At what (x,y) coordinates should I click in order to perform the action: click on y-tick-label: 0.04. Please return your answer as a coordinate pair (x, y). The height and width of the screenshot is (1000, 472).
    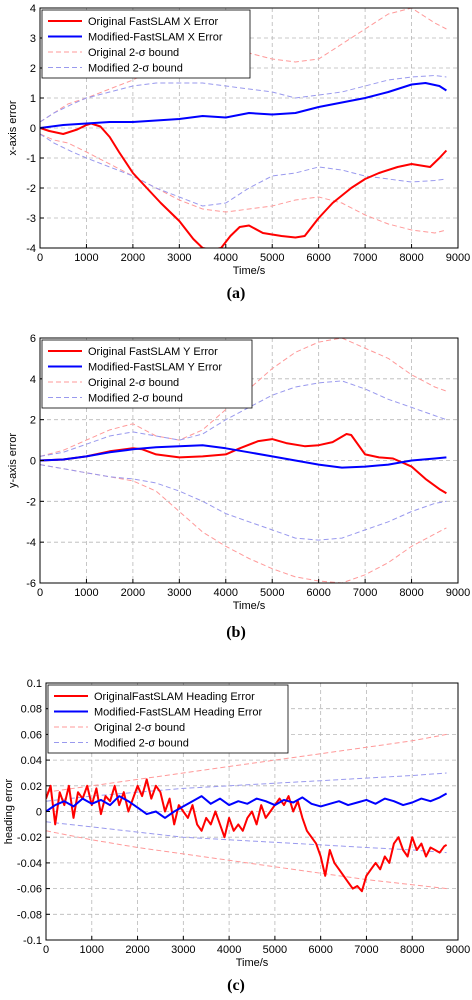
    Looking at the image, I should click on (31, 761).